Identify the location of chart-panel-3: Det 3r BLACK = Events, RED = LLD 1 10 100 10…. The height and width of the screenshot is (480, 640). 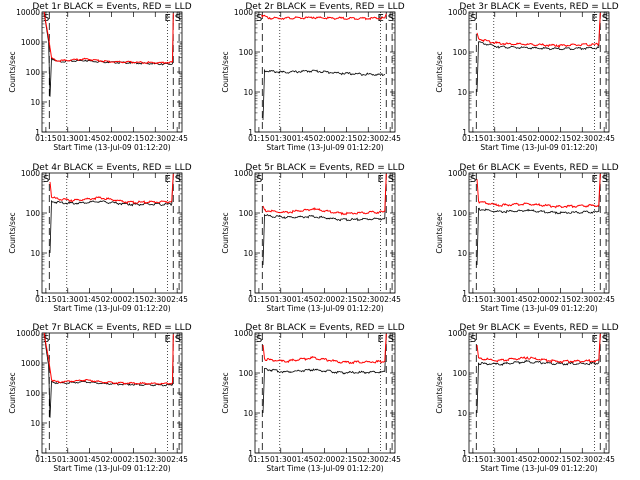
(527, 77).